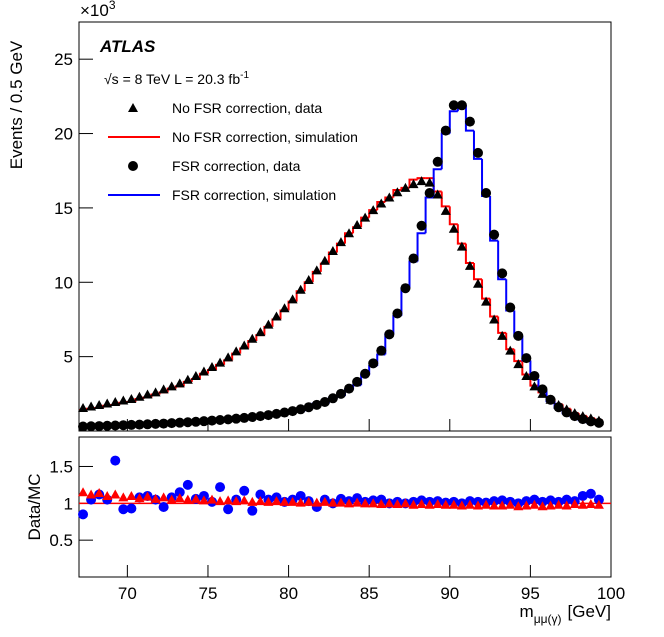 The width and height of the screenshot is (664, 637). What do you see at coordinates (34, 506) in the screenshot?
I see `ratio-y-label: Data/MC` at bounding box center [34, 506].